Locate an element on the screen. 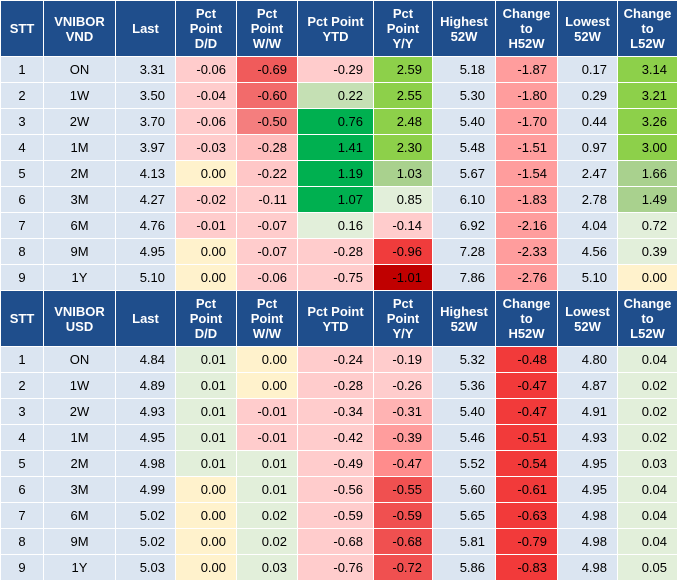 The image size is (678, 581). cell-pct-ww: -0.28 is located at coordinates (267, 147).